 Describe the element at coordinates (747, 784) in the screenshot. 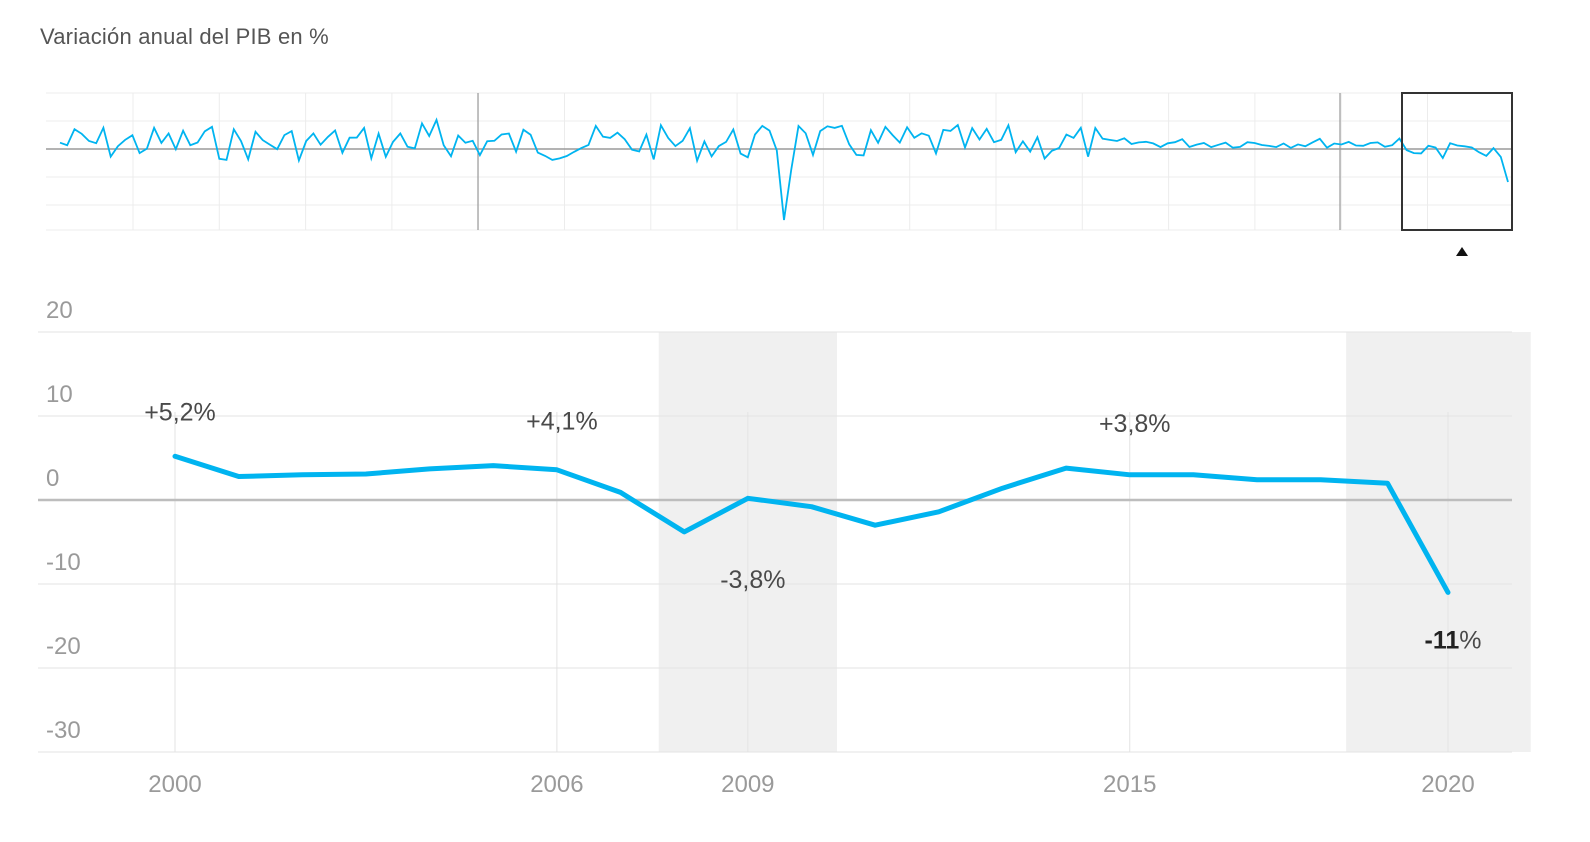

I see `x-tick-label: 2009` at that location.